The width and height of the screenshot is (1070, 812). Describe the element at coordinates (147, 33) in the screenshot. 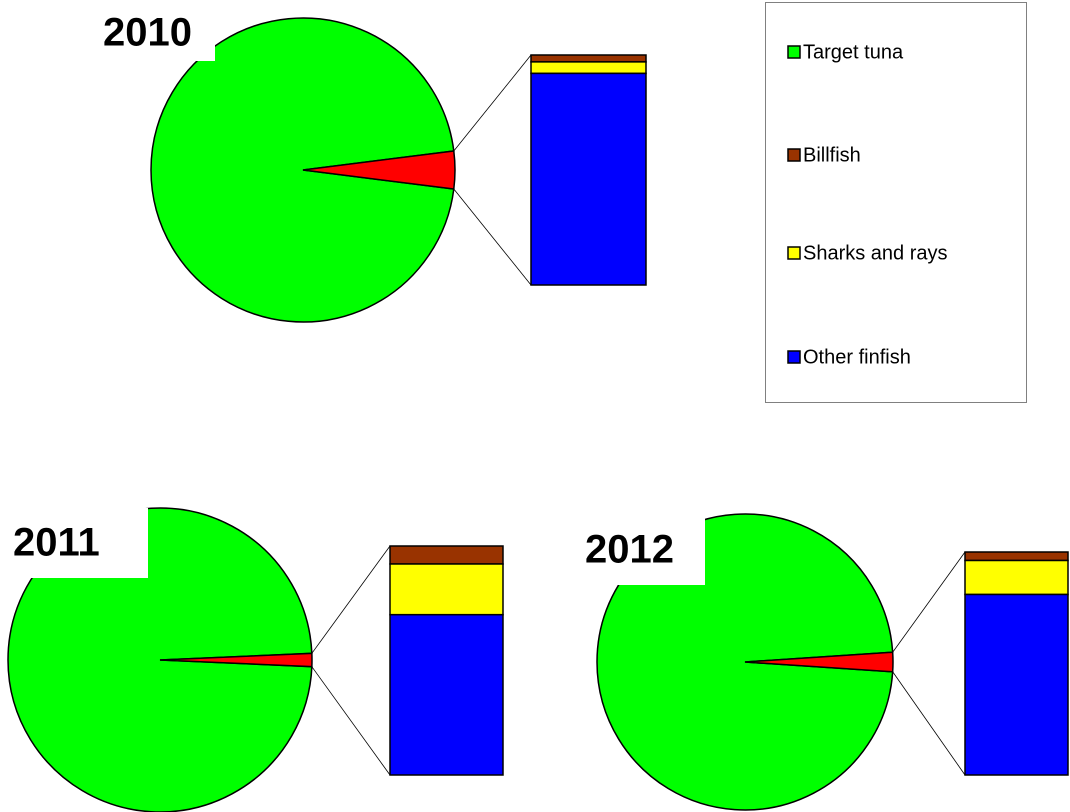

I see `chart-title: 2010` at that location.